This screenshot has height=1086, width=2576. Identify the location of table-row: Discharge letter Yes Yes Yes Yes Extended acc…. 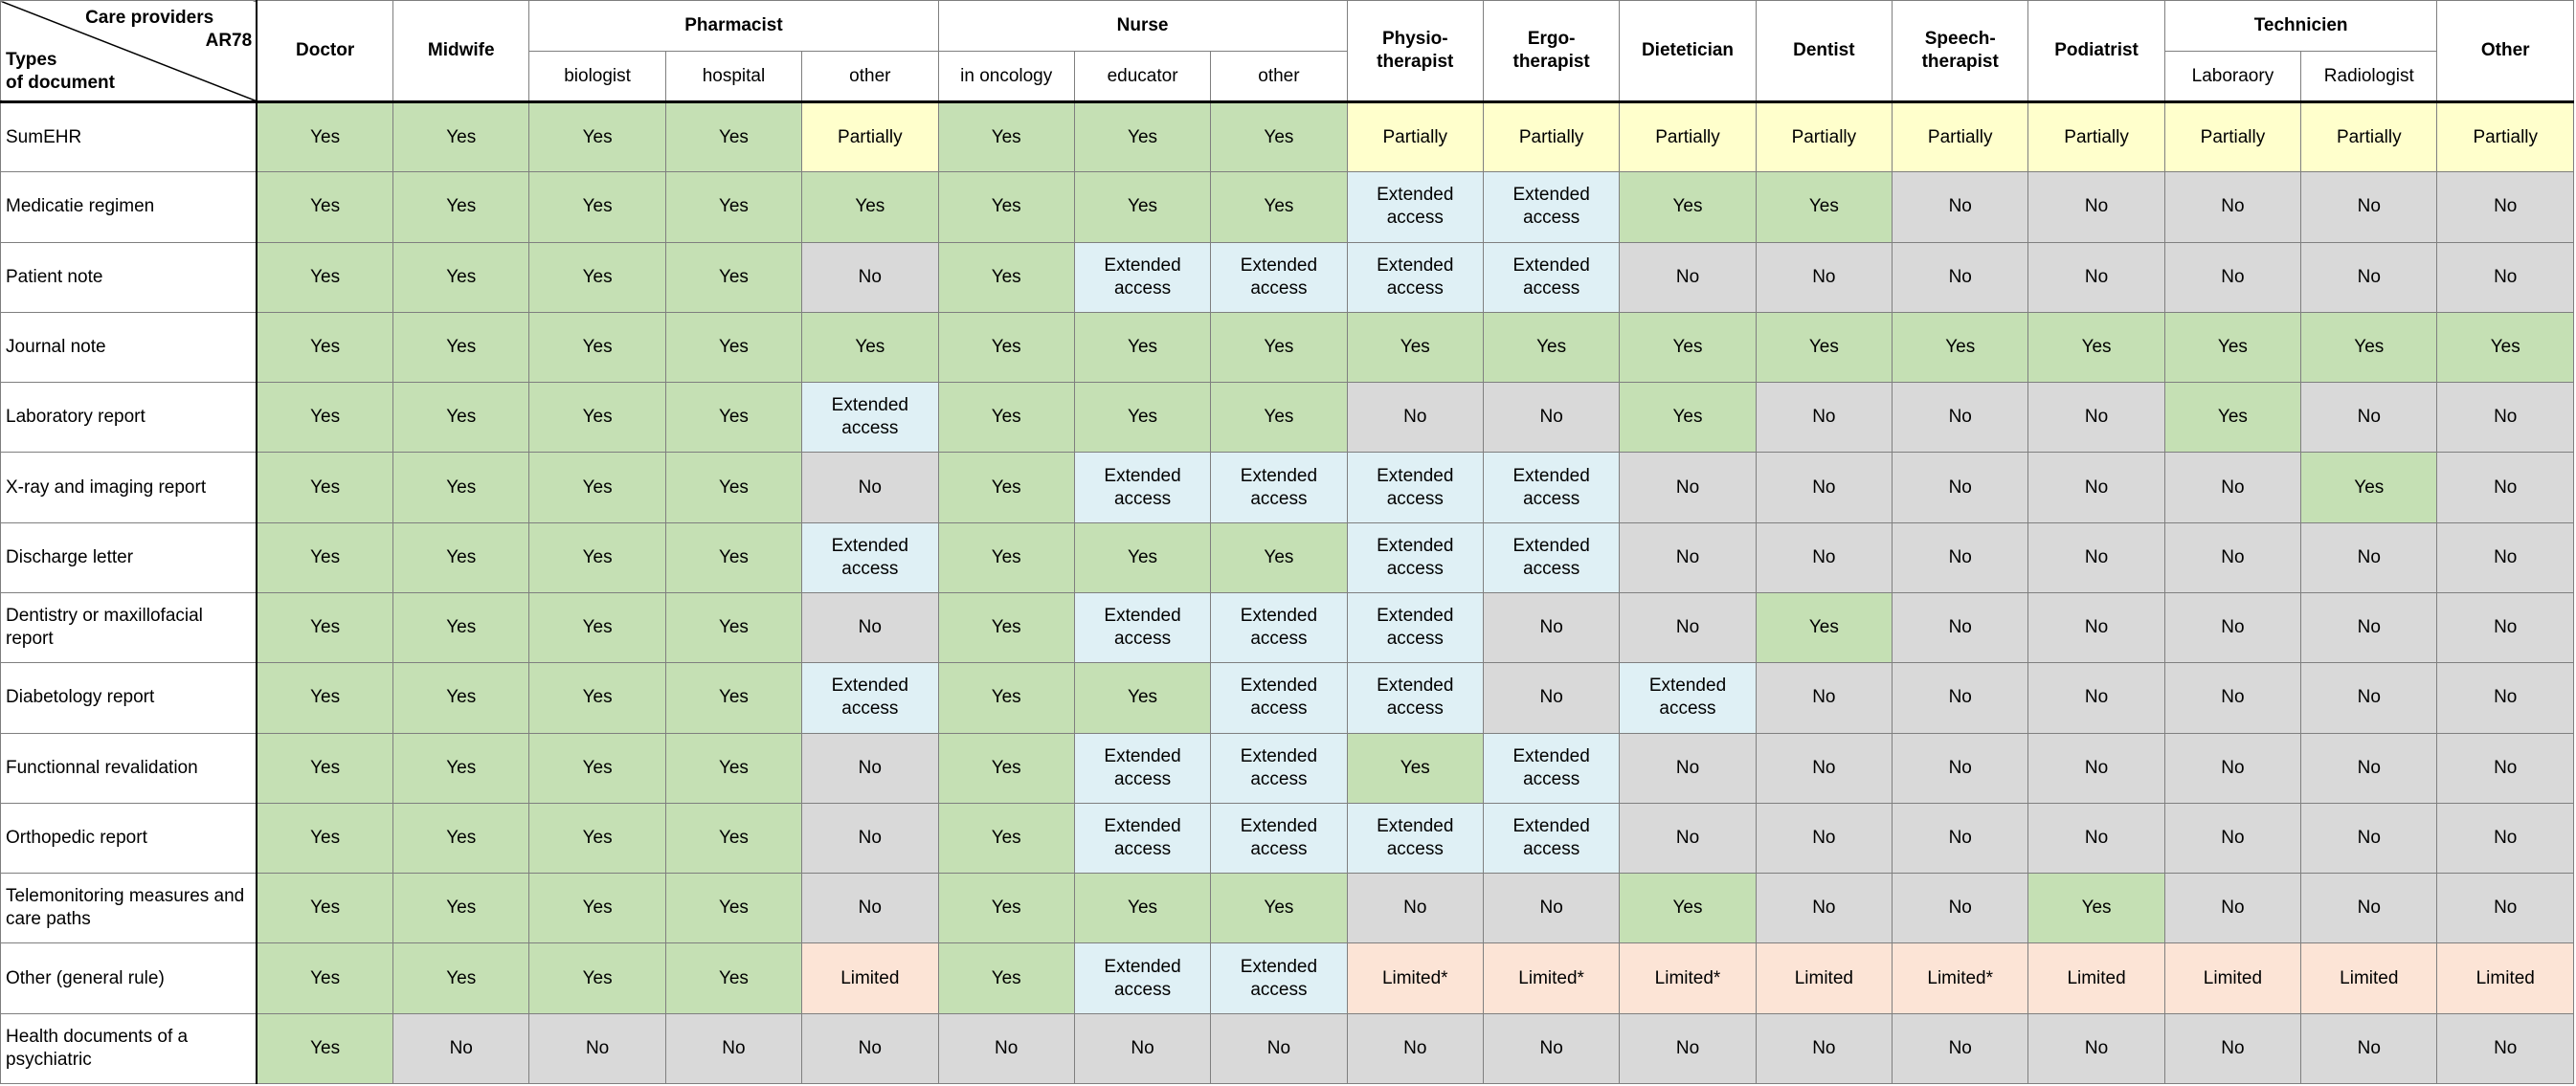
(1287, 557).